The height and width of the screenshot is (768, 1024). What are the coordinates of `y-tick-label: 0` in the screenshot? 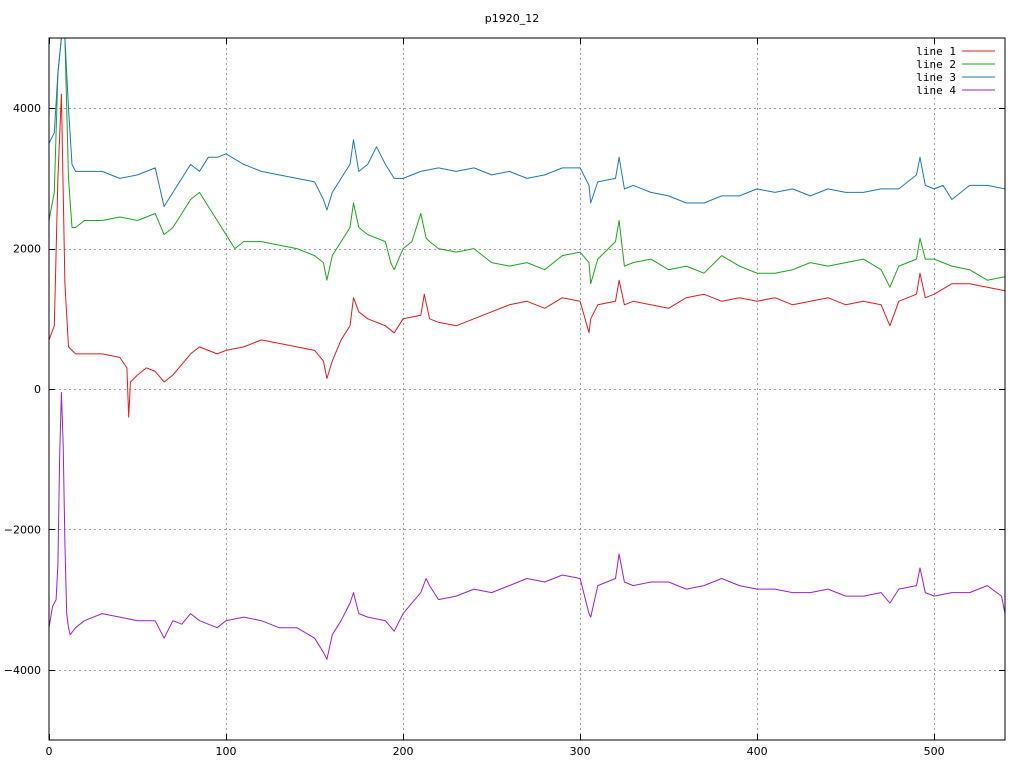 It's located at (37, 389).